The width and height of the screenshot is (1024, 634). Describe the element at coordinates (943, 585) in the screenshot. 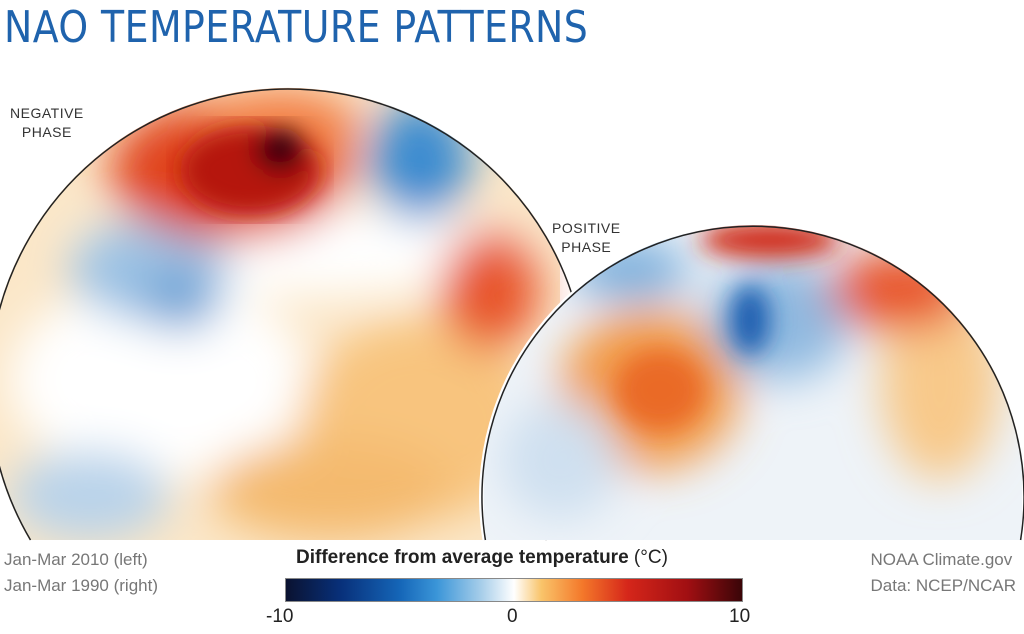

I see `credit-data: Data: NCEP/NCAR` at that location.